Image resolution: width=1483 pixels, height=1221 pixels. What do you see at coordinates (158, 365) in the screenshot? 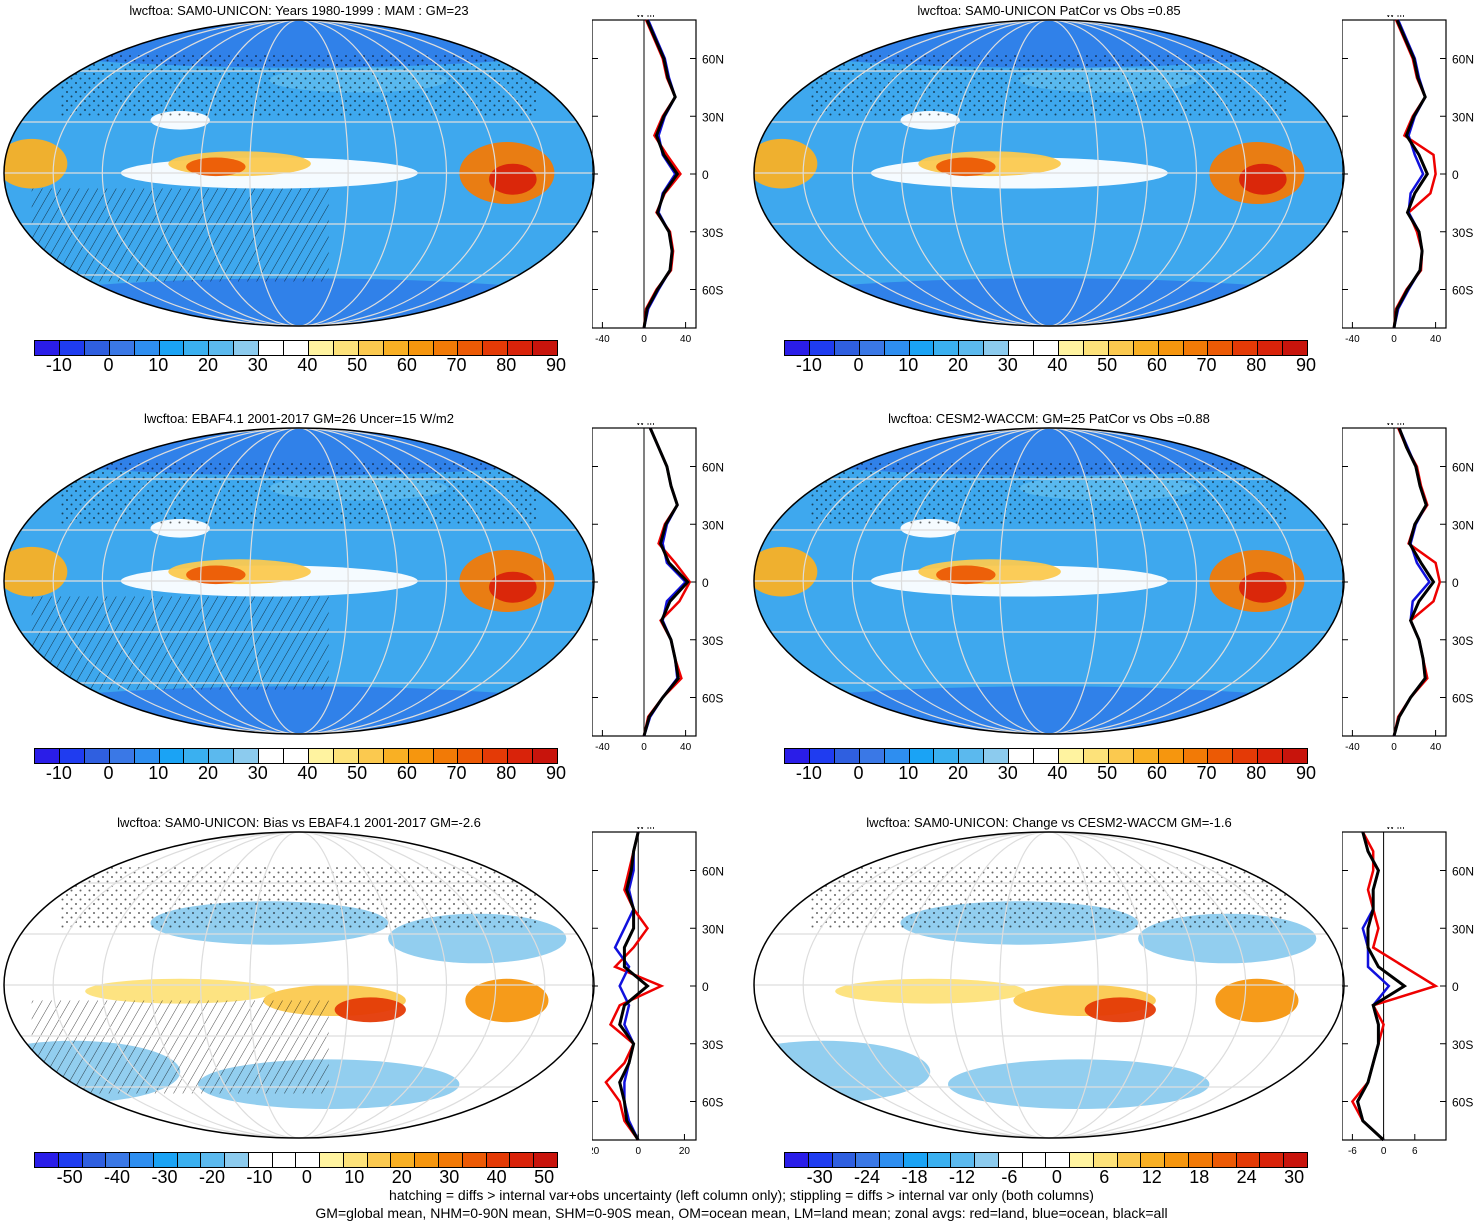
I see `colorbar-label: 10` at bounding box center [158, 365].